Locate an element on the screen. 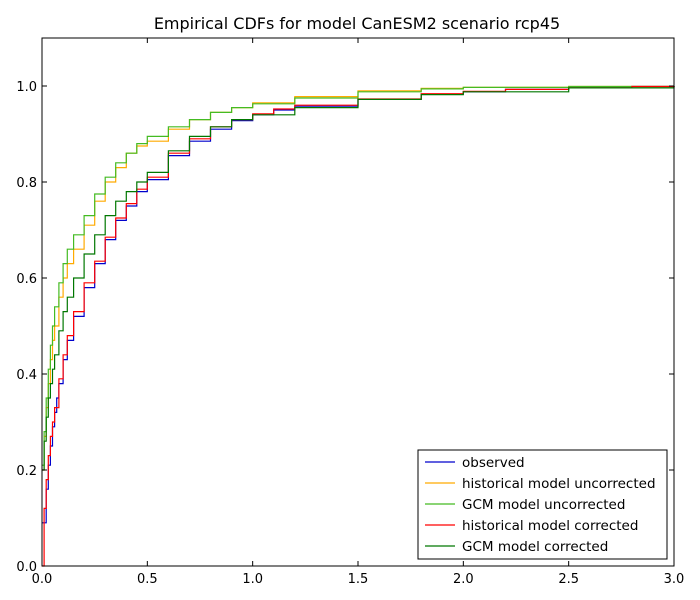 The image size is (700, 600). legend-label-3: historical model corrected is located at coordinates (550, 526).